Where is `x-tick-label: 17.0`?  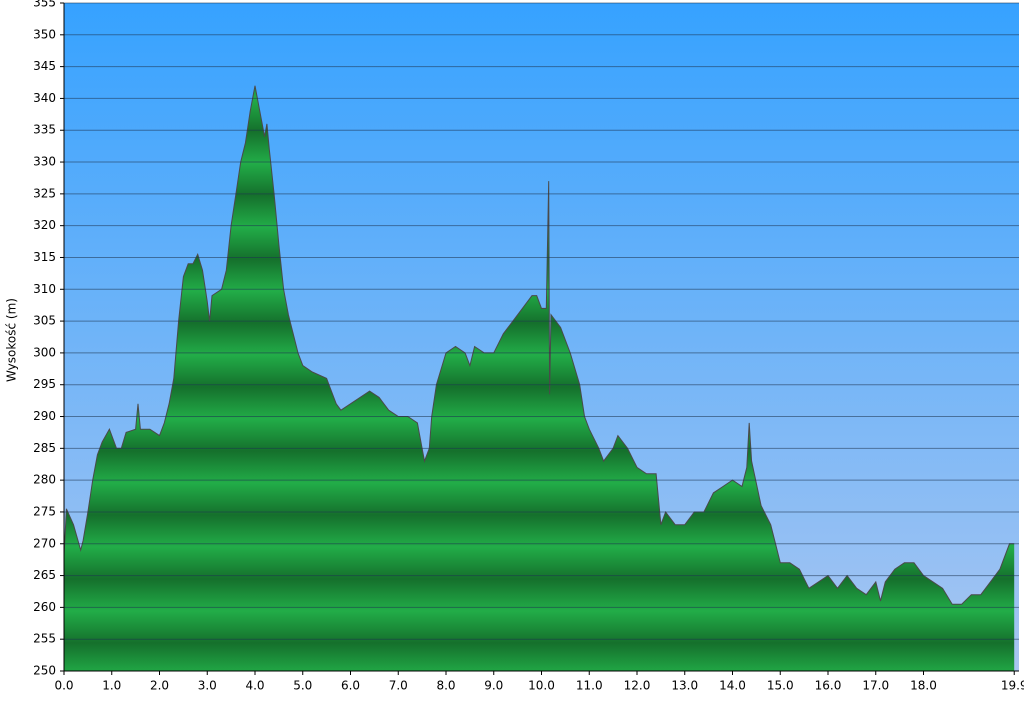 x-tick-label: 17.0 is located at coordinates (875, 686).